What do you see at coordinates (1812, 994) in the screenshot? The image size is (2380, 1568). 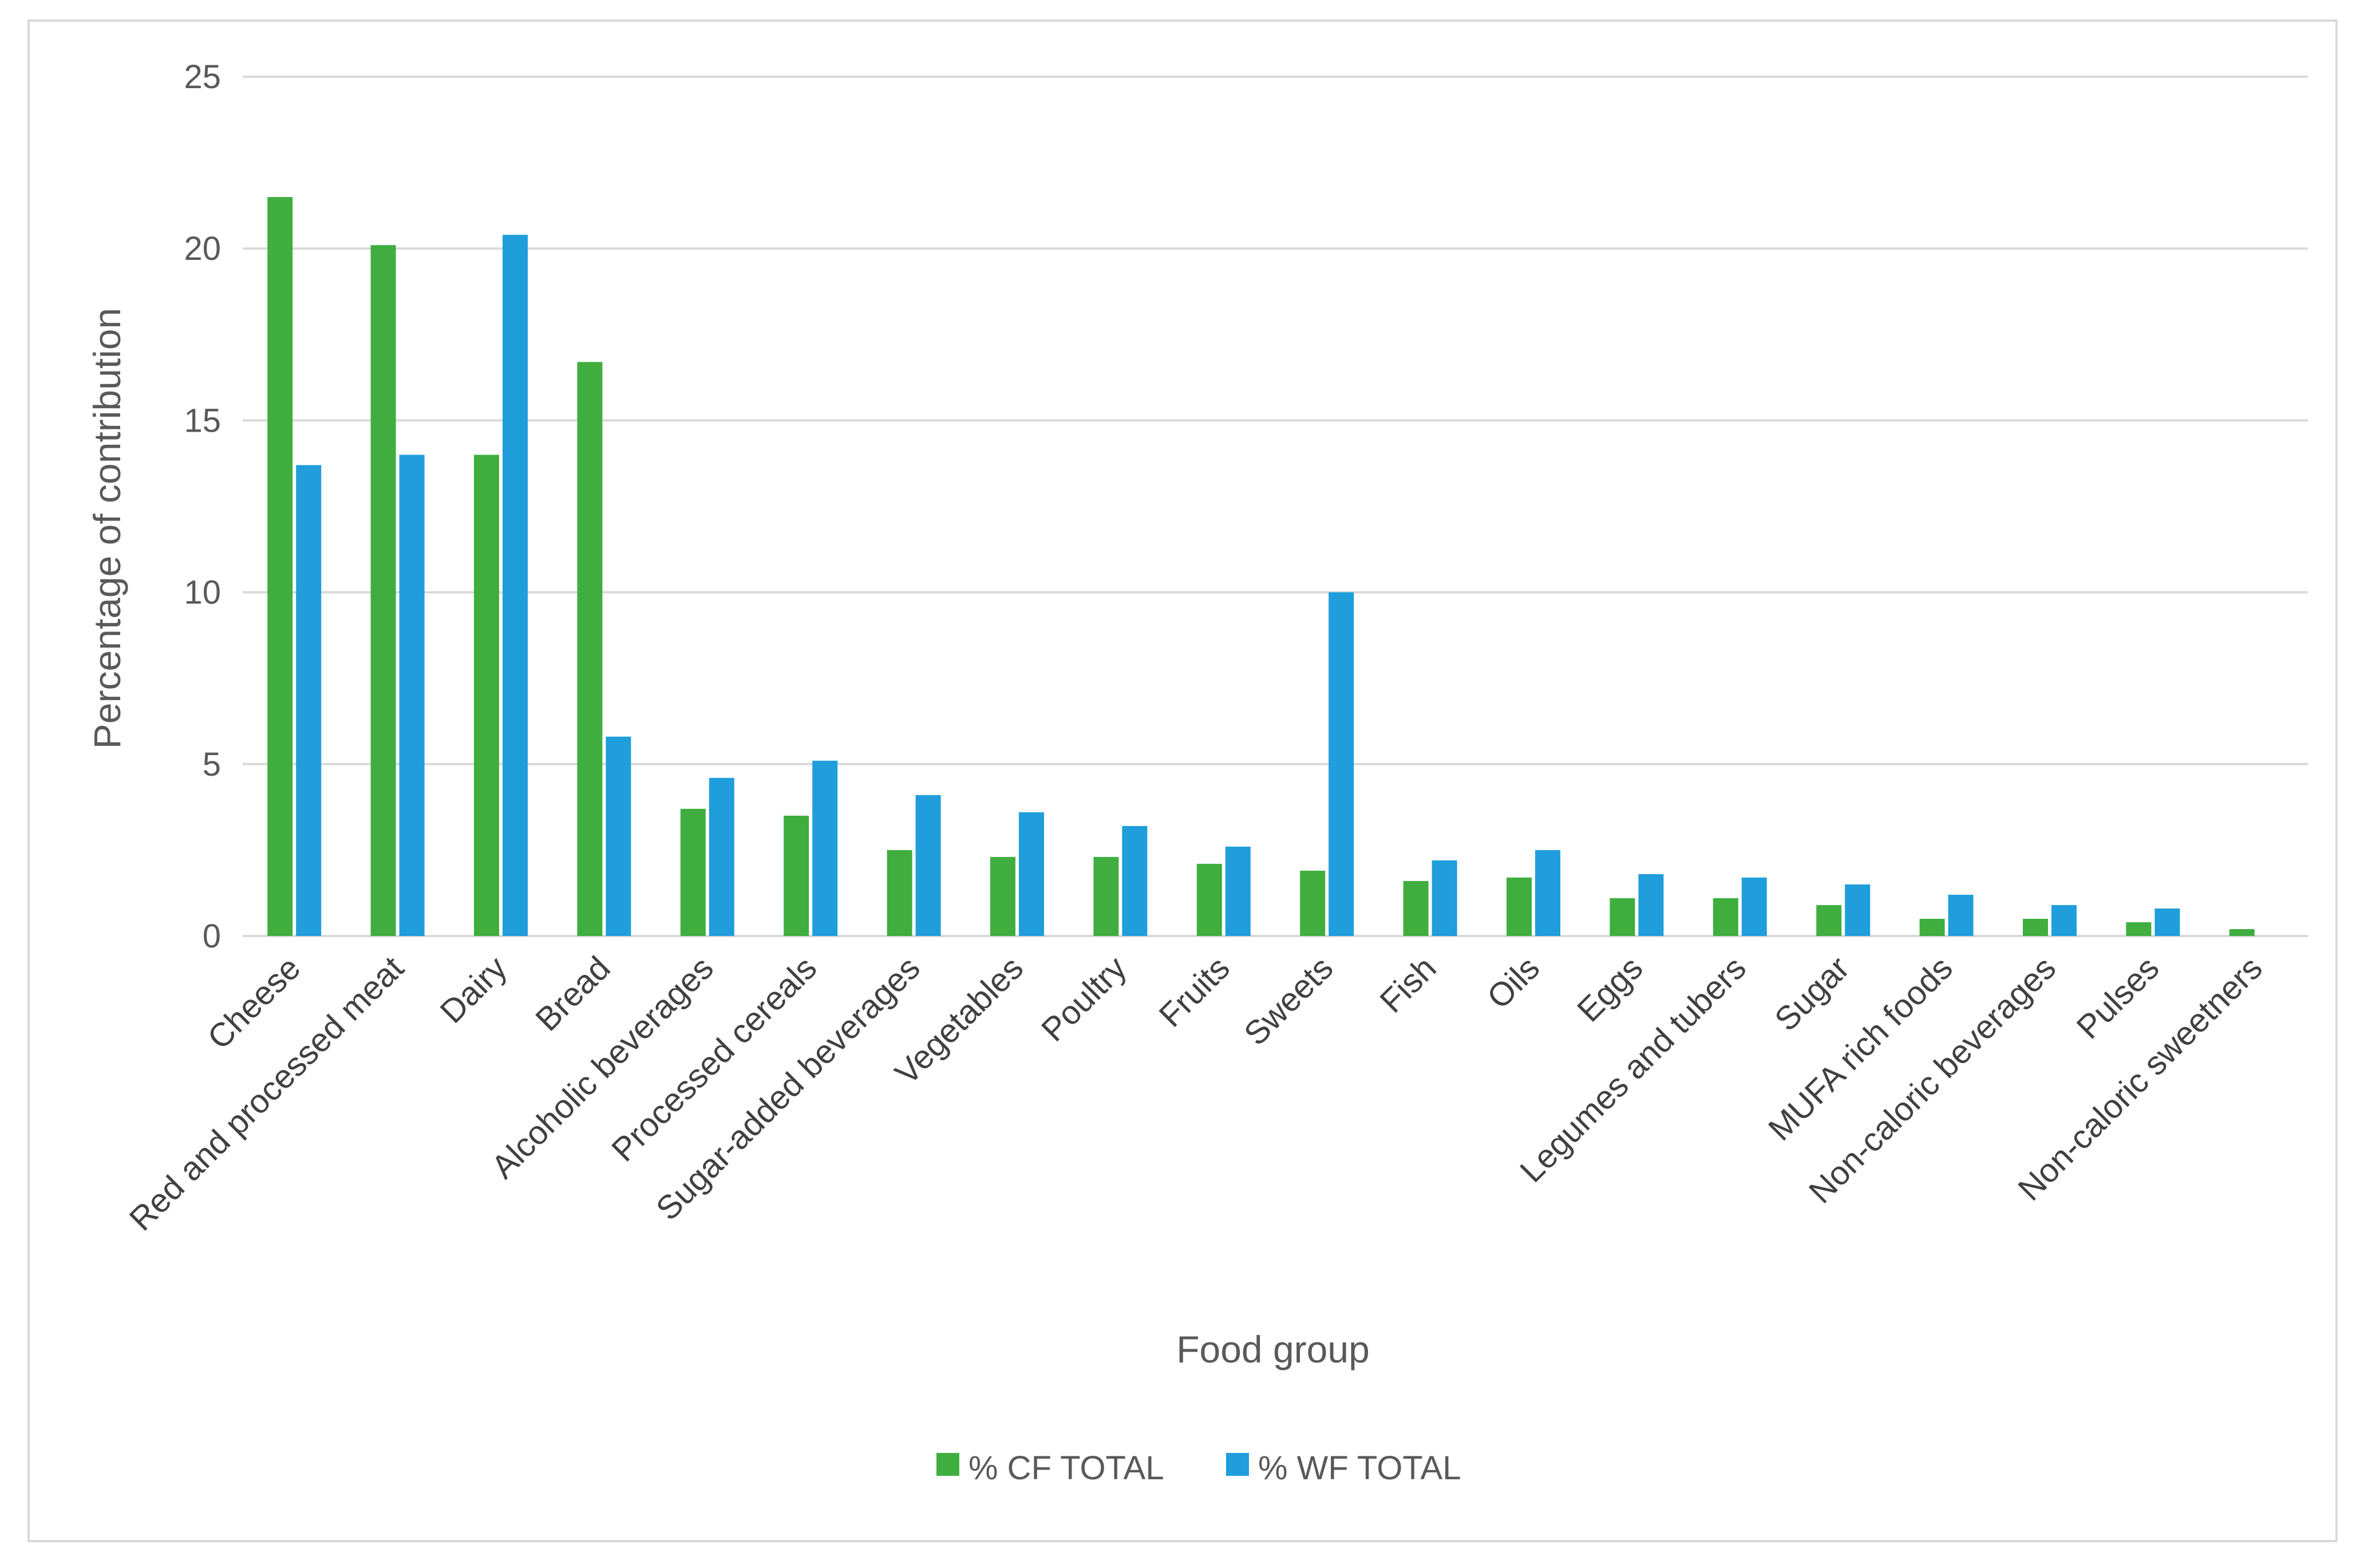 I see `x-tick-label: Sugar` at bounding box center [1812, 994].